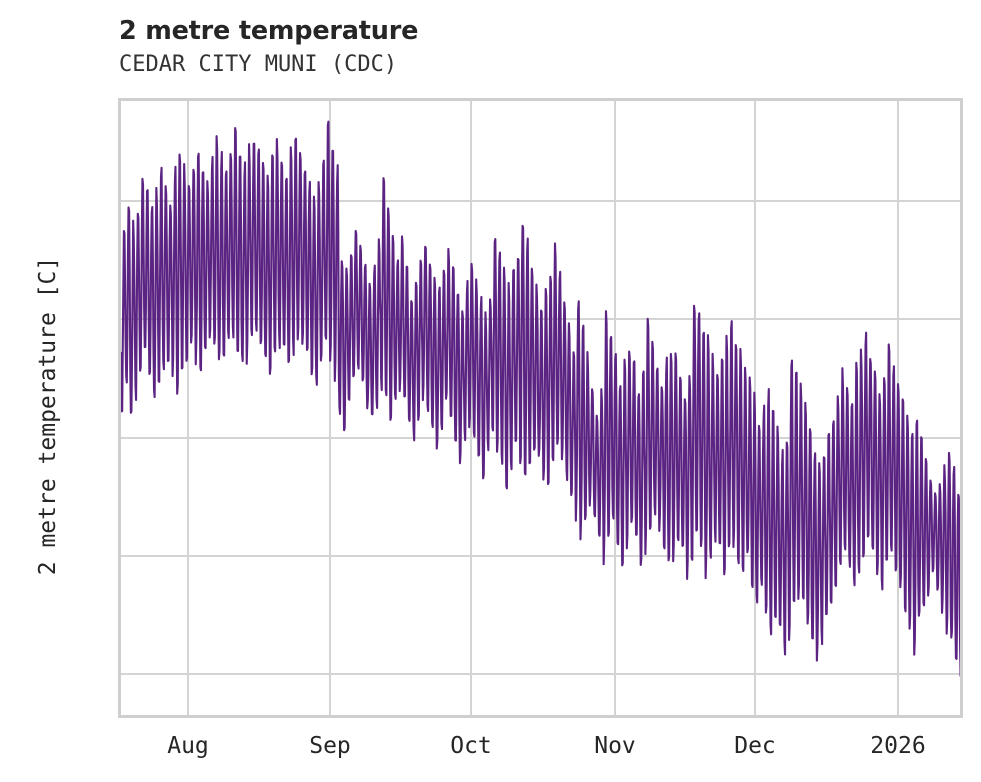 This screenshot has height=782, width=981. I want to click on x-tick-label: Nov, so click(615, 746).